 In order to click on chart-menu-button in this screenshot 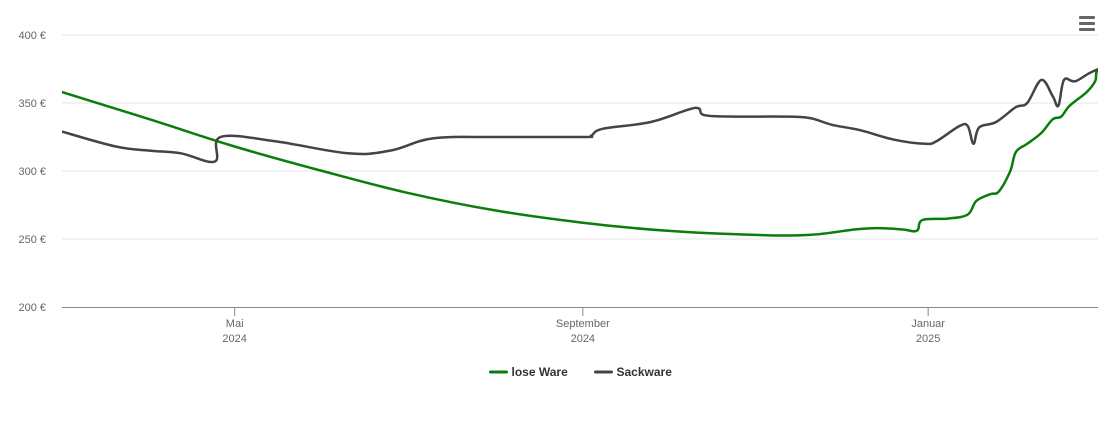, I will do `click(1087, 23)`.